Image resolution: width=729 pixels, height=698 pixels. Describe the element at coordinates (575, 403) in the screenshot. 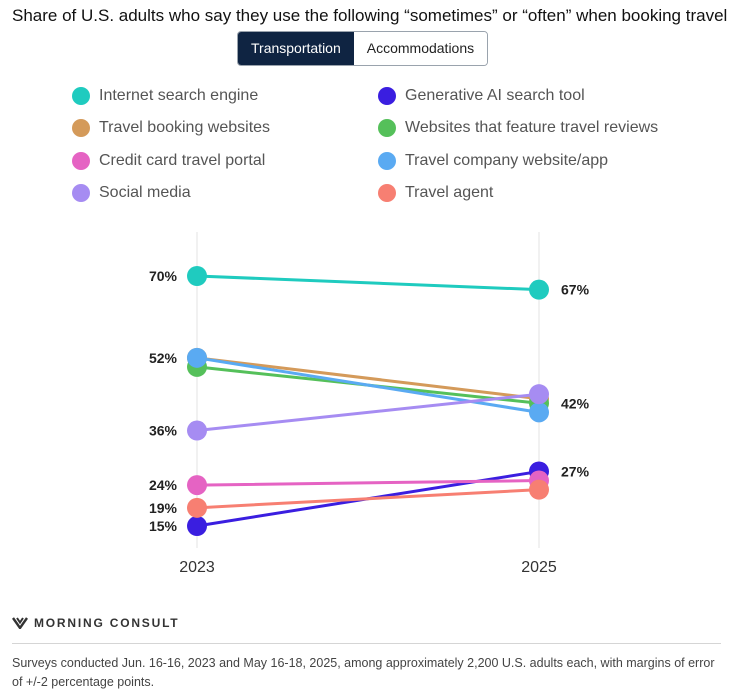

I see `data-label: 42%` at that location.